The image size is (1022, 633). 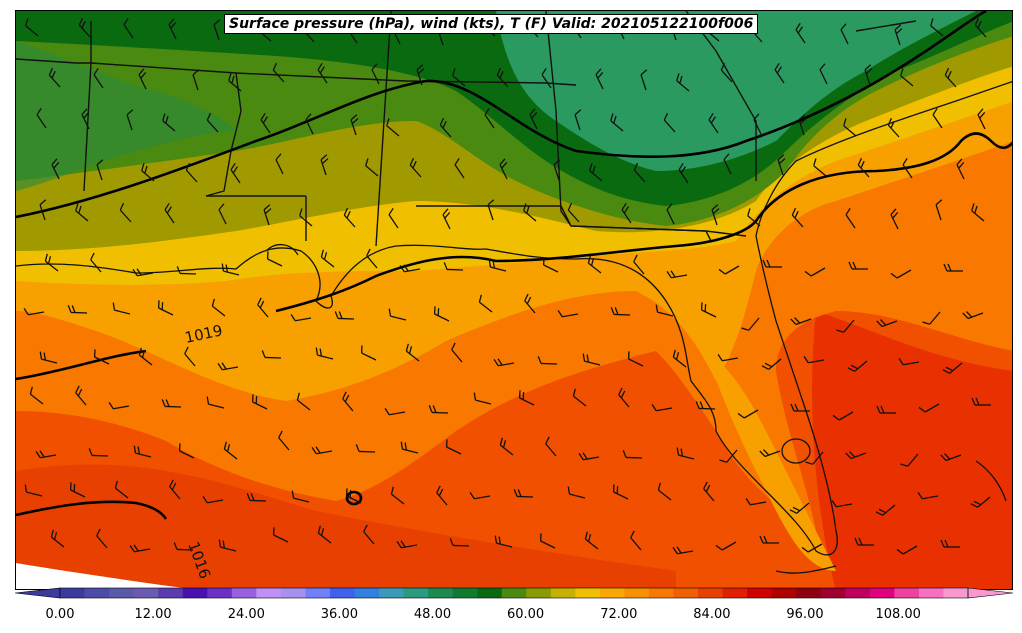 I want to click on lake-okeechobee, so click(x=796, y=451).